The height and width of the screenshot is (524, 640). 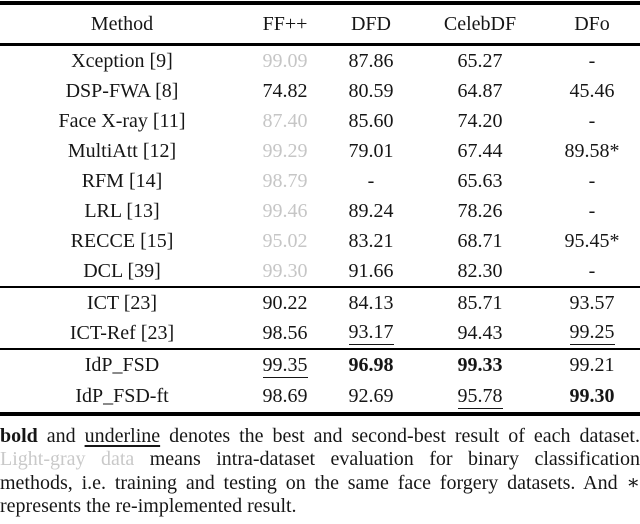 I want to click on metric-value: 93.57, so click(x=592, y=302).